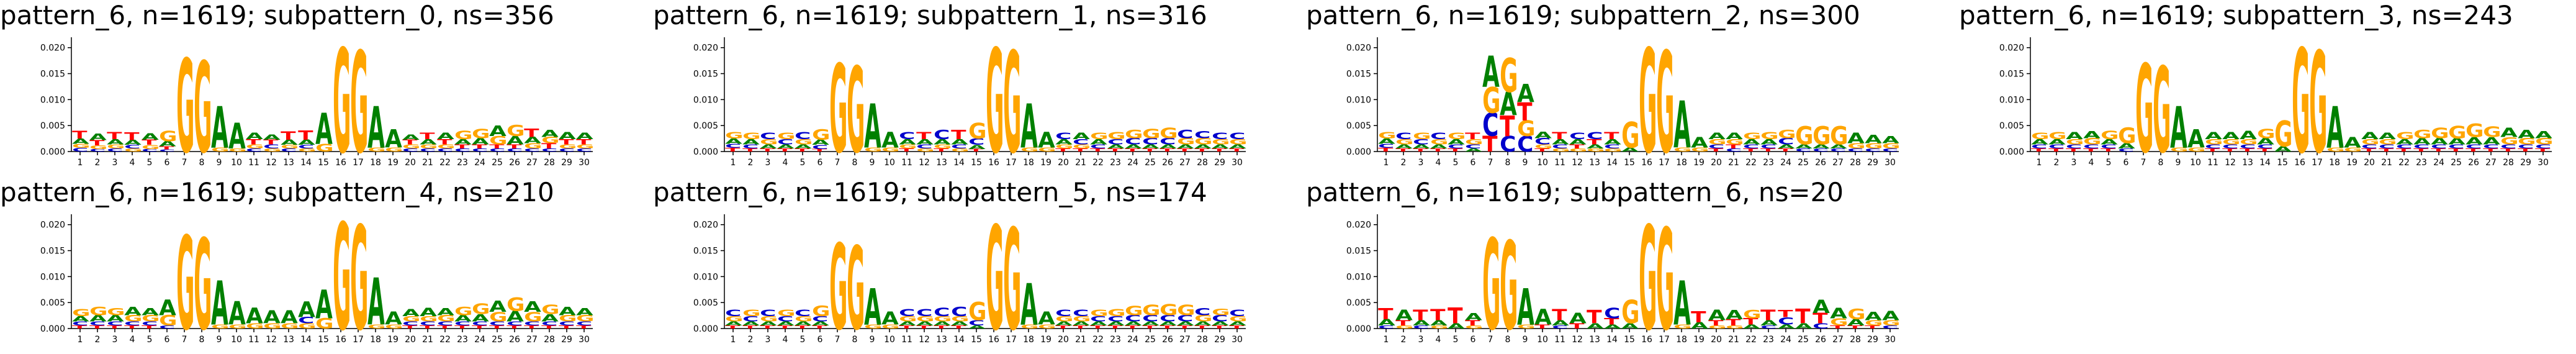 The height and width of the screenshot is (354, 2576). Describe the element at coordinates (115, 340) in the screenshot. I see `x-tick-label: 3` at that location.